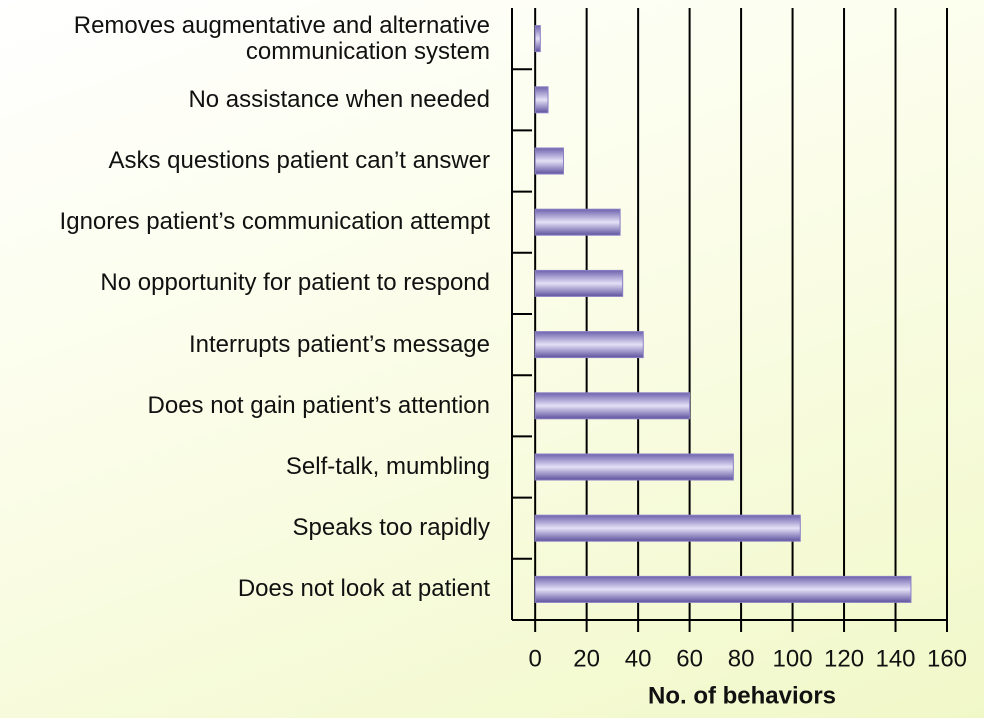 The width and height of the screenshot is (984, 718). Describe the element at coordinates (387, 466) in the screenshot. I see `y-tick-label: Self-talk, mumbling` at that location.